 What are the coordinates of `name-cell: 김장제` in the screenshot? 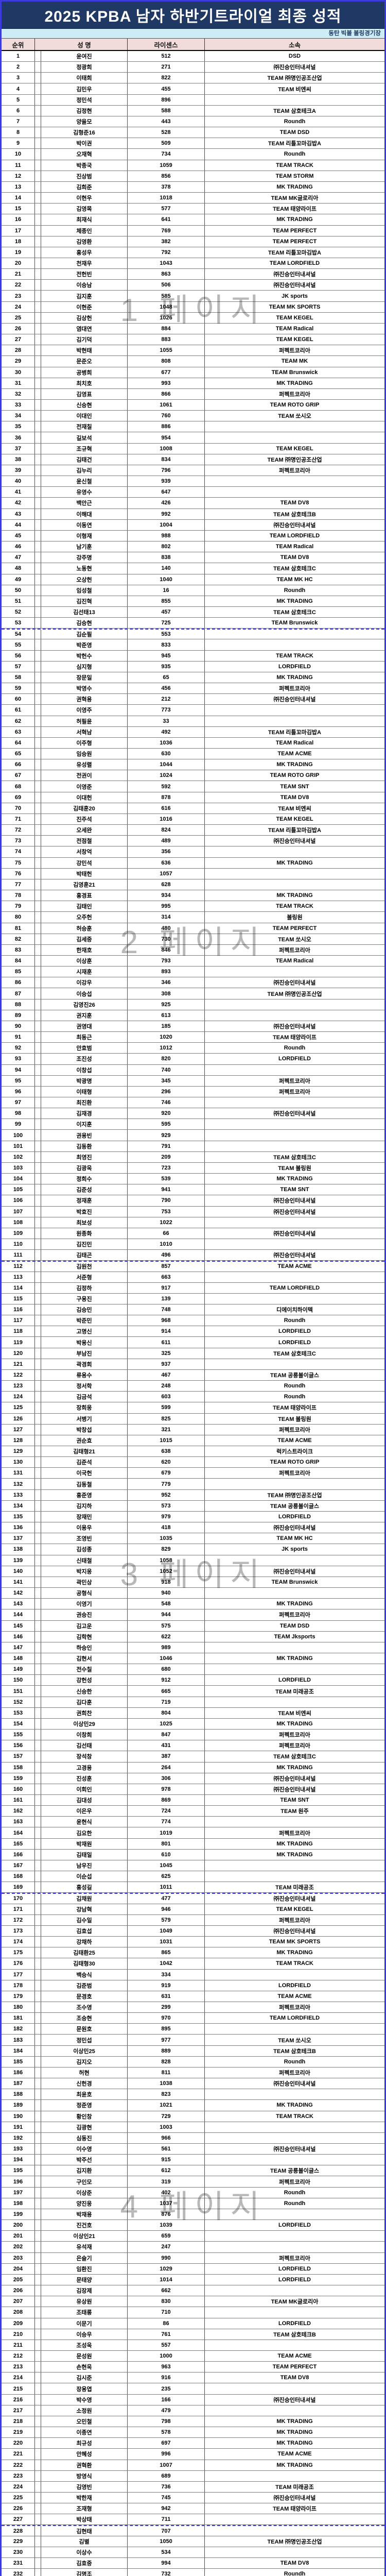 It's located at (84, 2290).